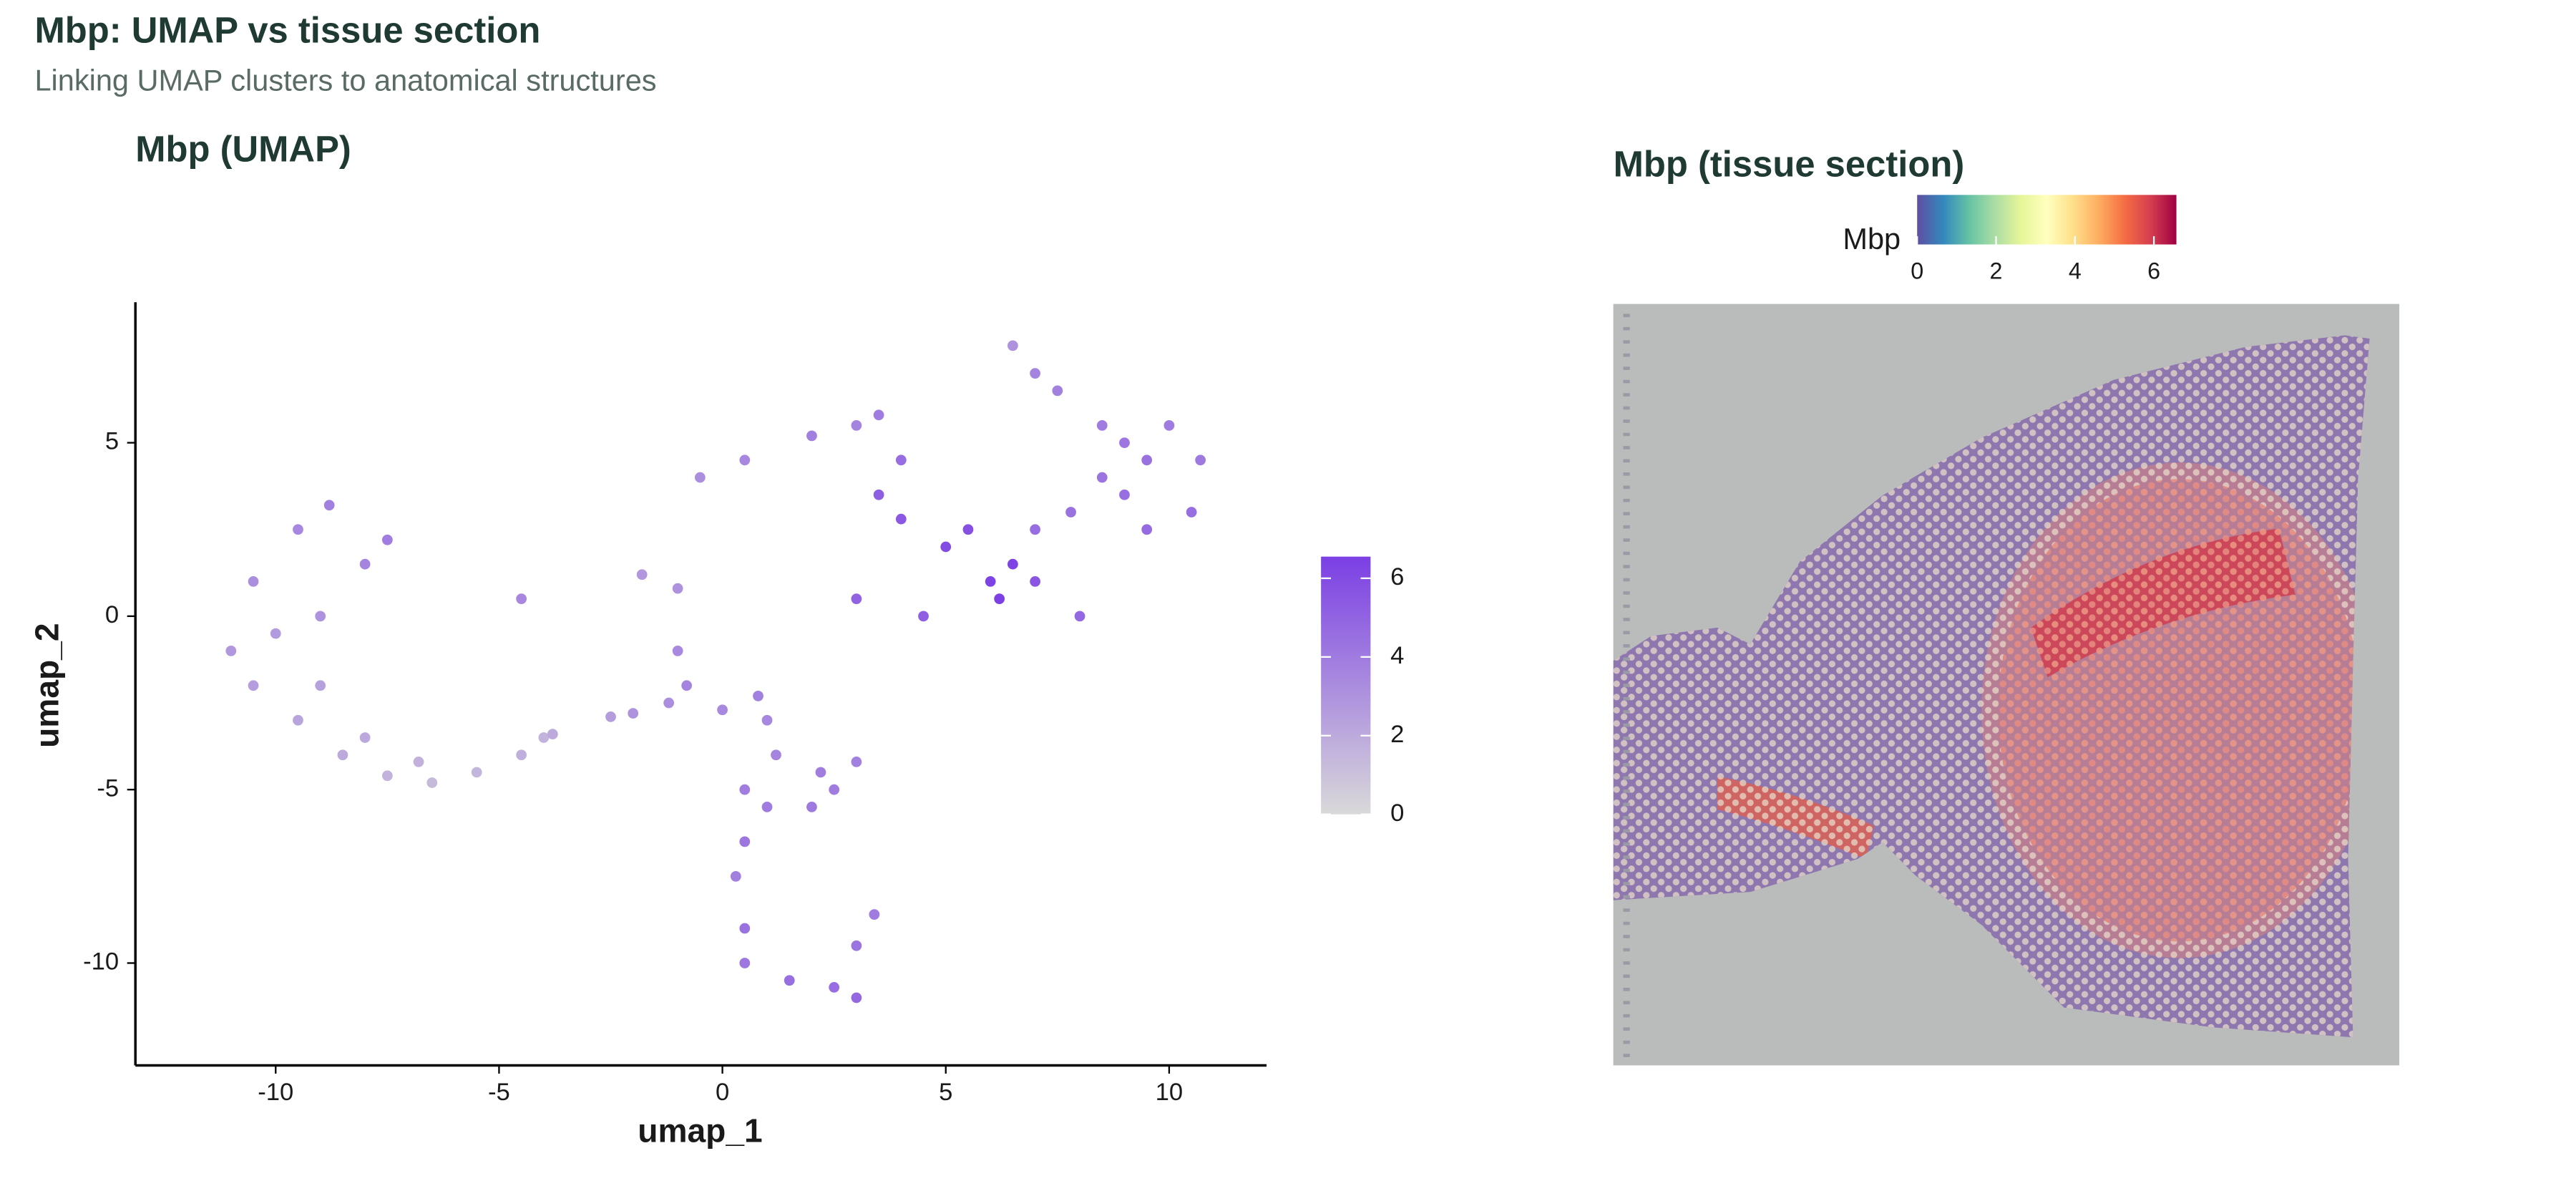  I want to click on figure-title: Mbp: UMAP vs tissue section, so click(287, 30).